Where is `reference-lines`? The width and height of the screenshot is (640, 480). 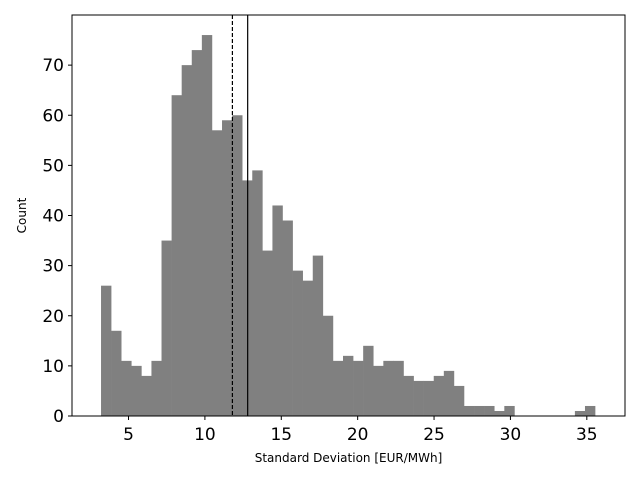 reference-lines is located at coordinates (240, 215).